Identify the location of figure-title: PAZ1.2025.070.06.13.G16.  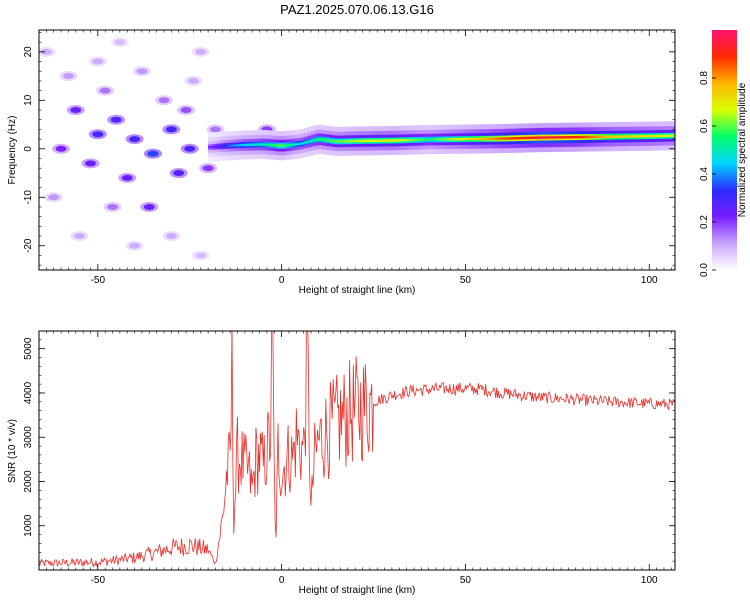
(357, 9).